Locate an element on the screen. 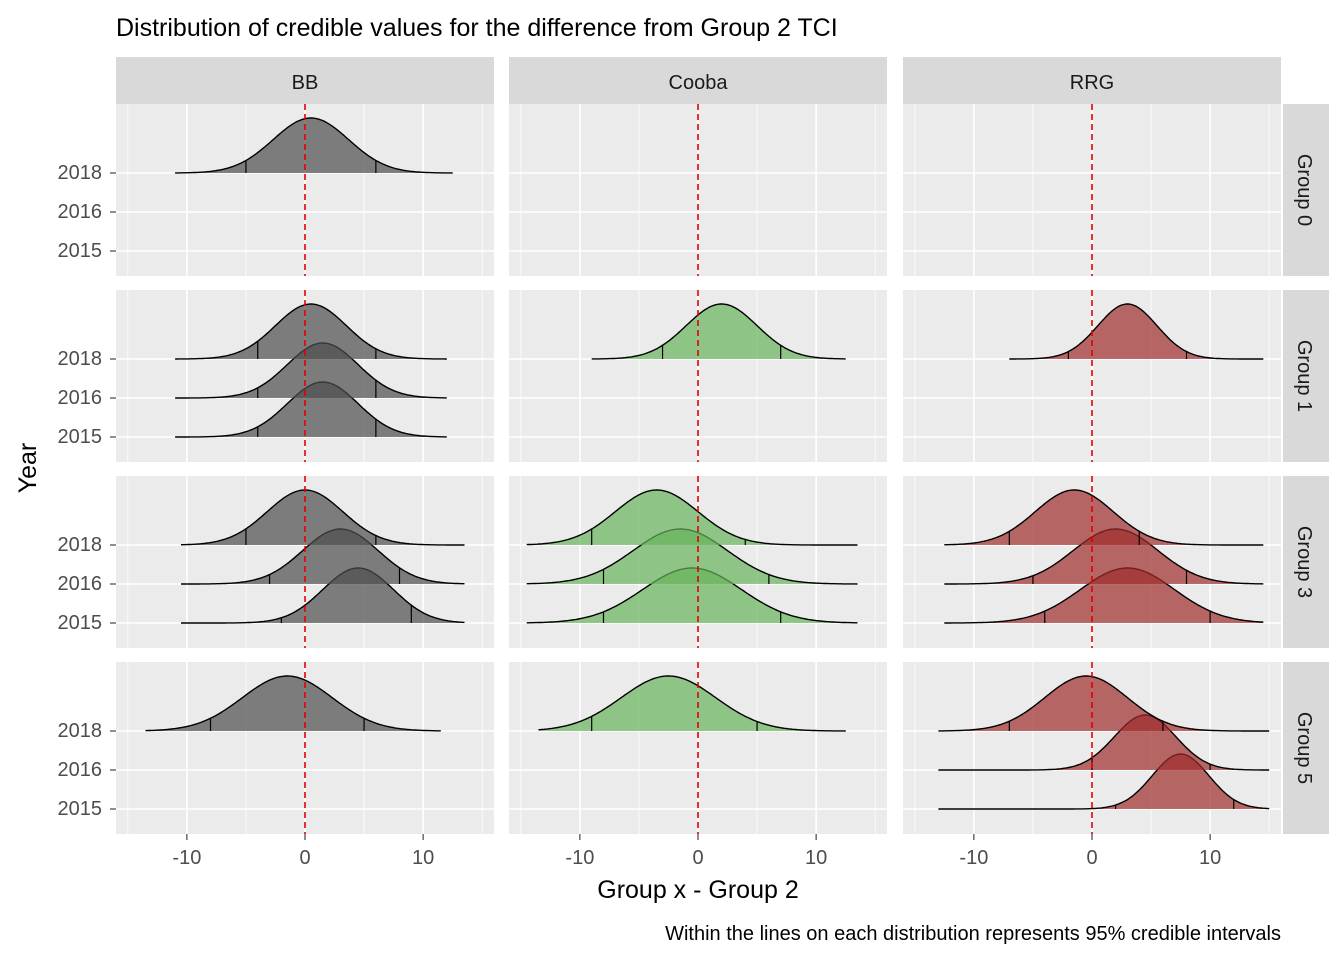 This screenshot has height=960, width=1344. facet-strip-rrg: RRG is located at coordinates (1092, 80).